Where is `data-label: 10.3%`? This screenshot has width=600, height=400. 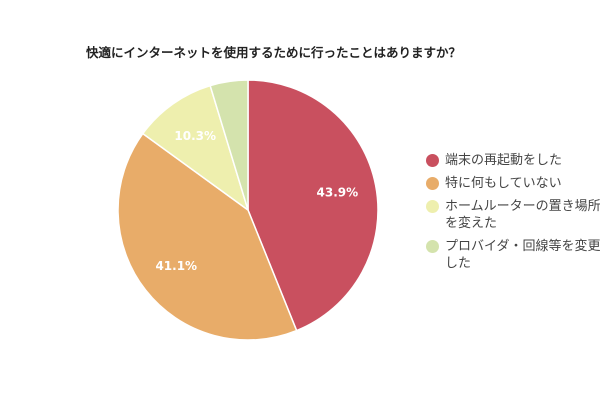 data-label: 10.3% is located at coordinates (195, 136).